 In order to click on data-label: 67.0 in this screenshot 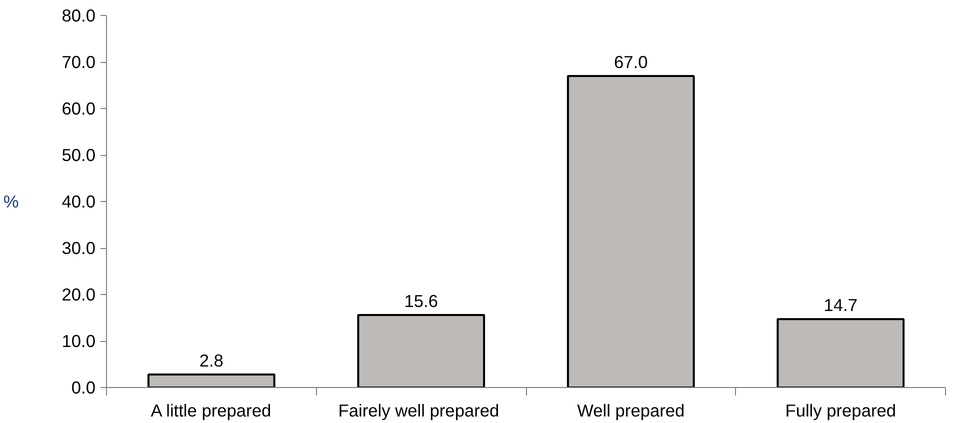, I will do `click(631, 62)`.